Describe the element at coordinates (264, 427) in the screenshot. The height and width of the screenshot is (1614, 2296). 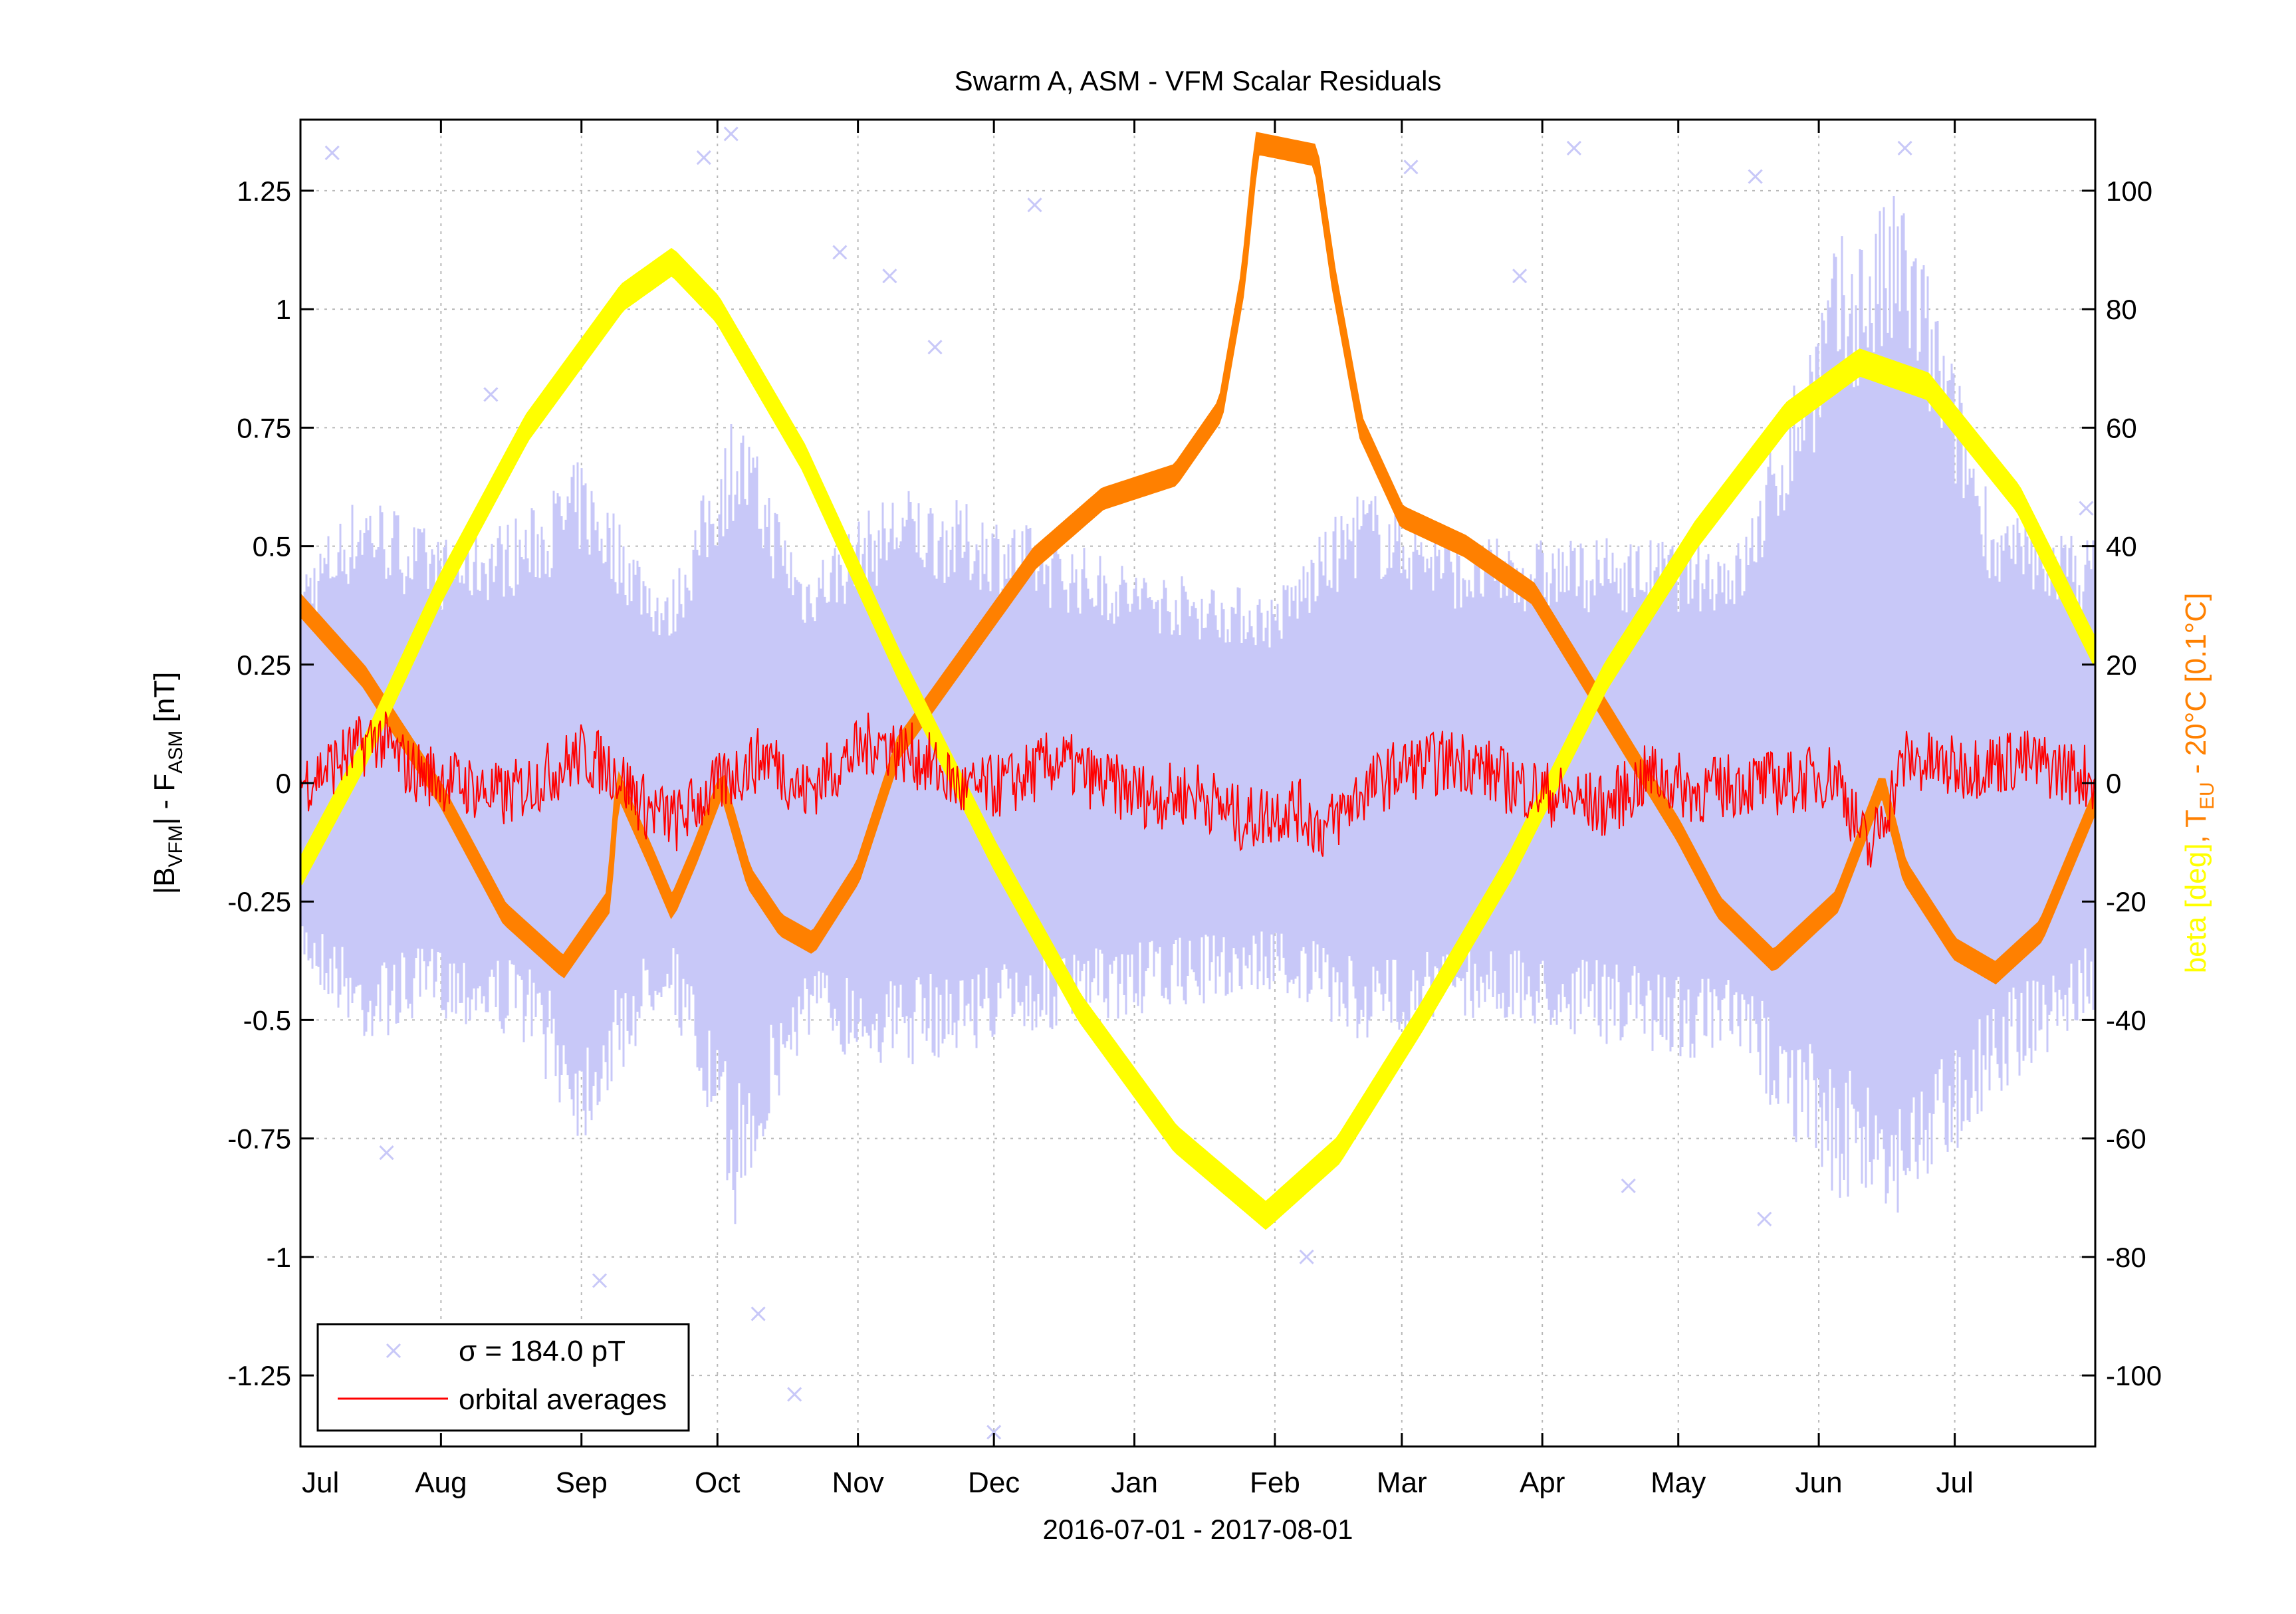
I see `y-tick-label-left: 0.75` at that location.